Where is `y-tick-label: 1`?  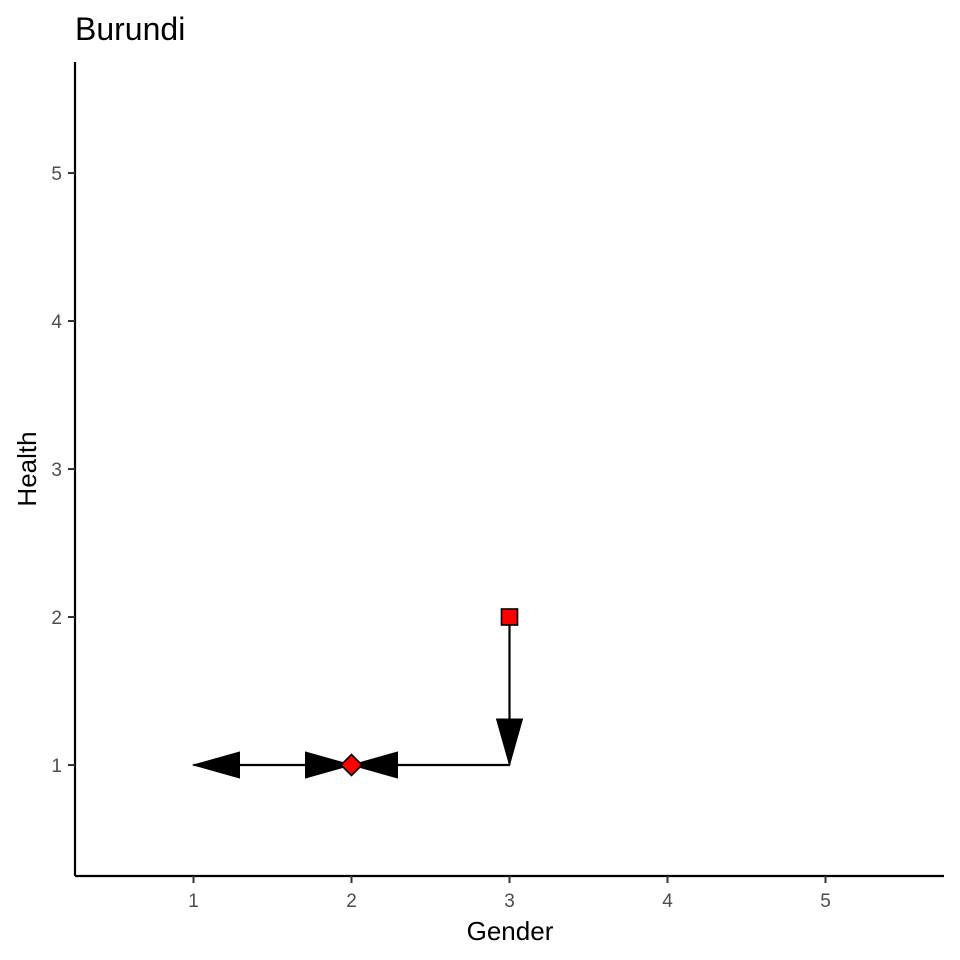
y-tick-label: 1 is located at coordinates (56, 766).